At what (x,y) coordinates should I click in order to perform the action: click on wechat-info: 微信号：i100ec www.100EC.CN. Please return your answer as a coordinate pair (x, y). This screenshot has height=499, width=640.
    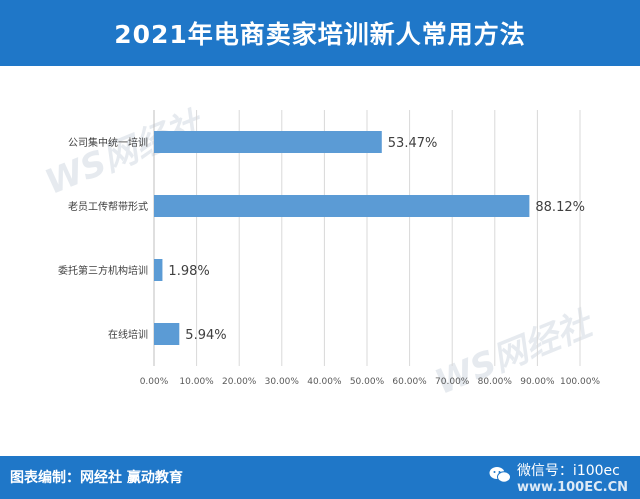
    Looking at the image, I should click on (558, 476).